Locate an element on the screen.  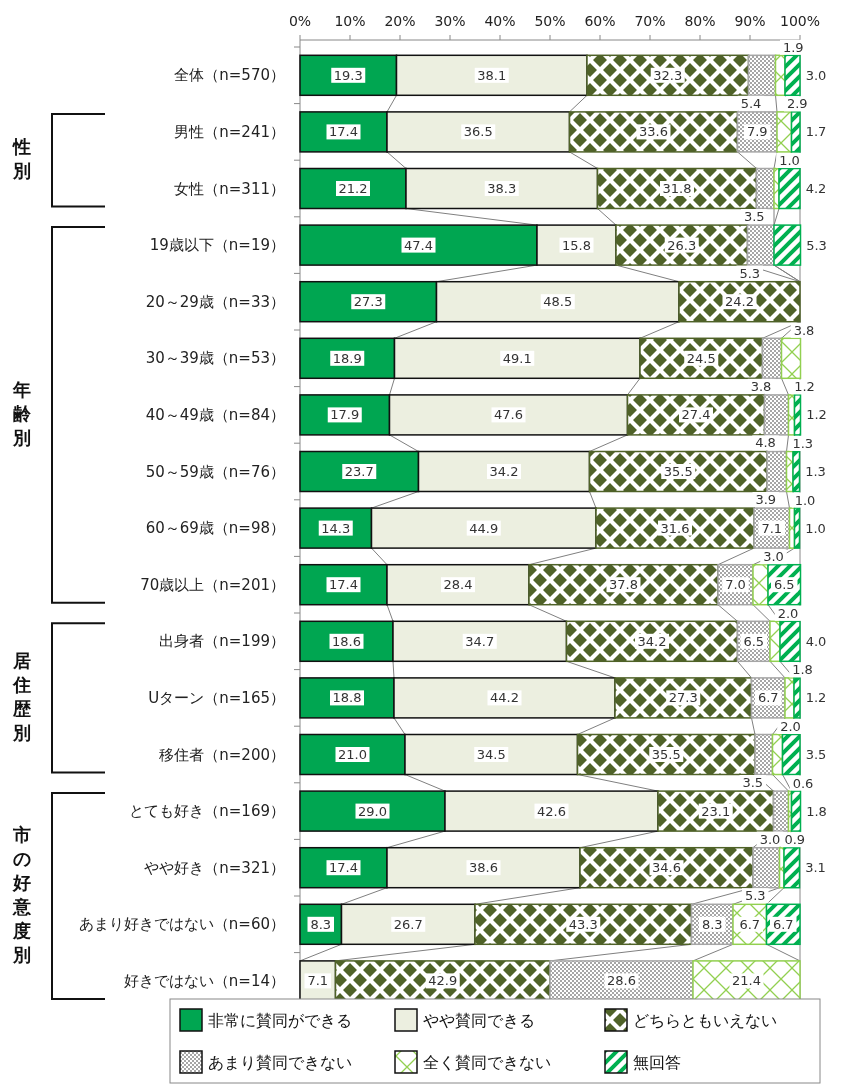
data-label: 5.4 is located at coordinates (751, 103).